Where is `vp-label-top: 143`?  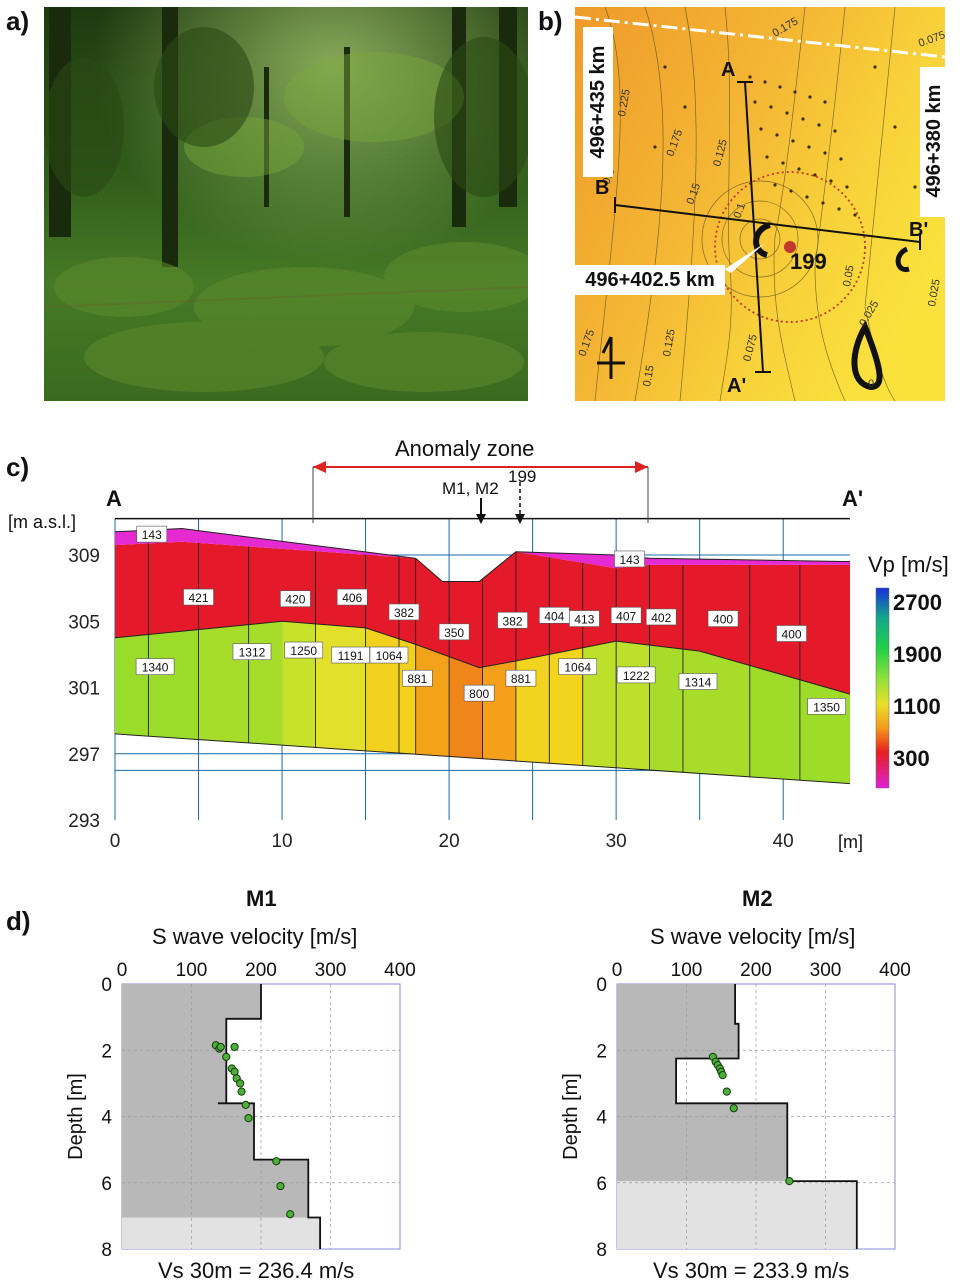
vp-label-top: 143 is located at coordinates (152, 535).